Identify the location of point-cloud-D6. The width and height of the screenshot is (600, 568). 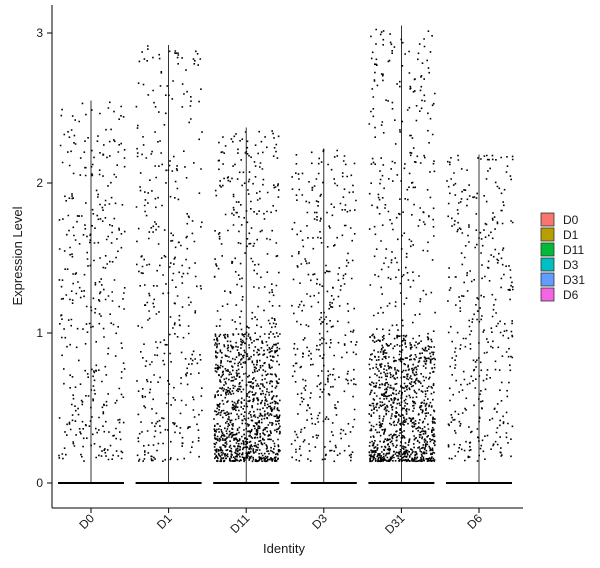
(480, 308).